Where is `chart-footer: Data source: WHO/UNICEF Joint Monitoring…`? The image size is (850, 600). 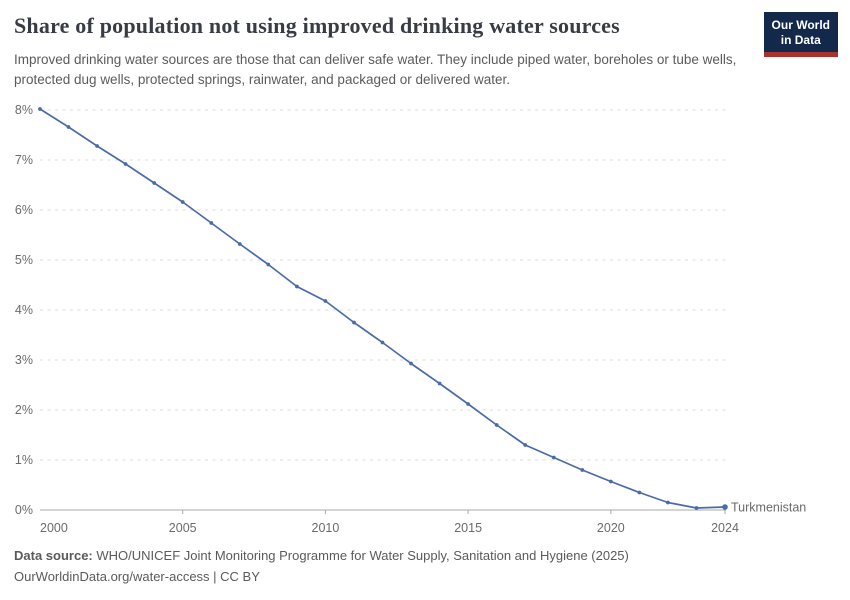 chart-footer: Data source: WHO/UNICEF Joint Monitoring… is located at coordinates (321, 566).